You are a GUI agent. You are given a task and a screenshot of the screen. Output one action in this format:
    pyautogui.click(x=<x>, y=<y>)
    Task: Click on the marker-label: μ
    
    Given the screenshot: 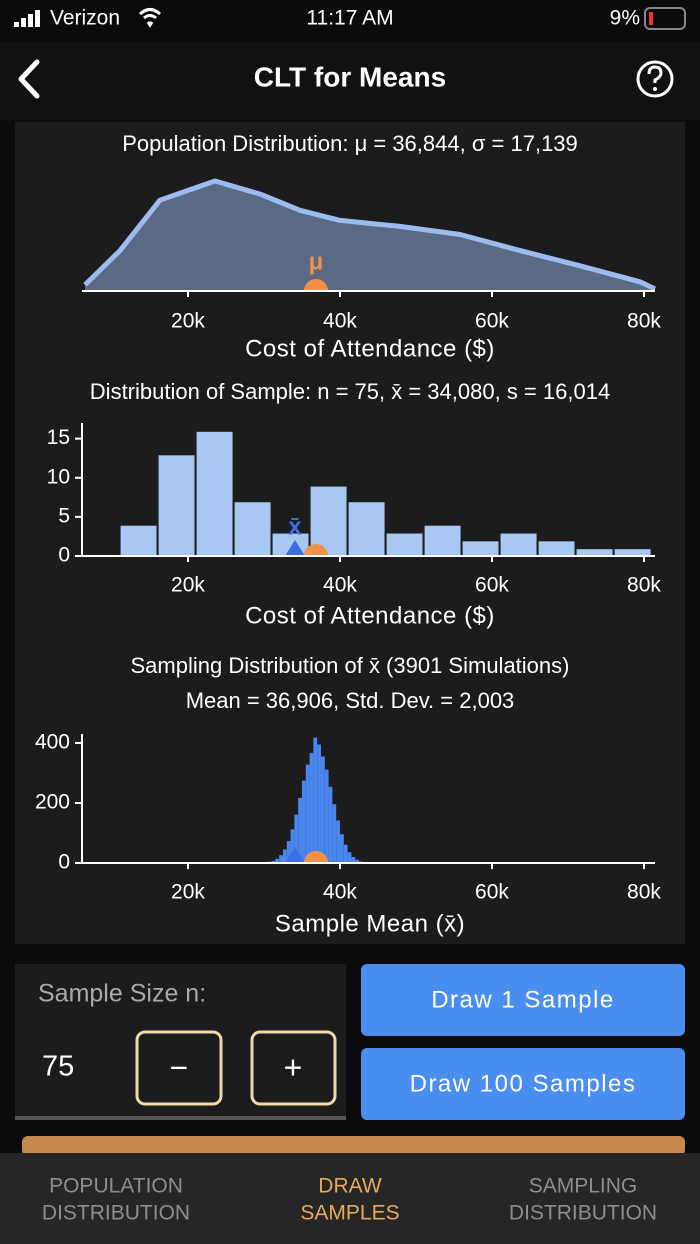 What is the action you would take?
    pyautogui.click(x=316, y=261)
    